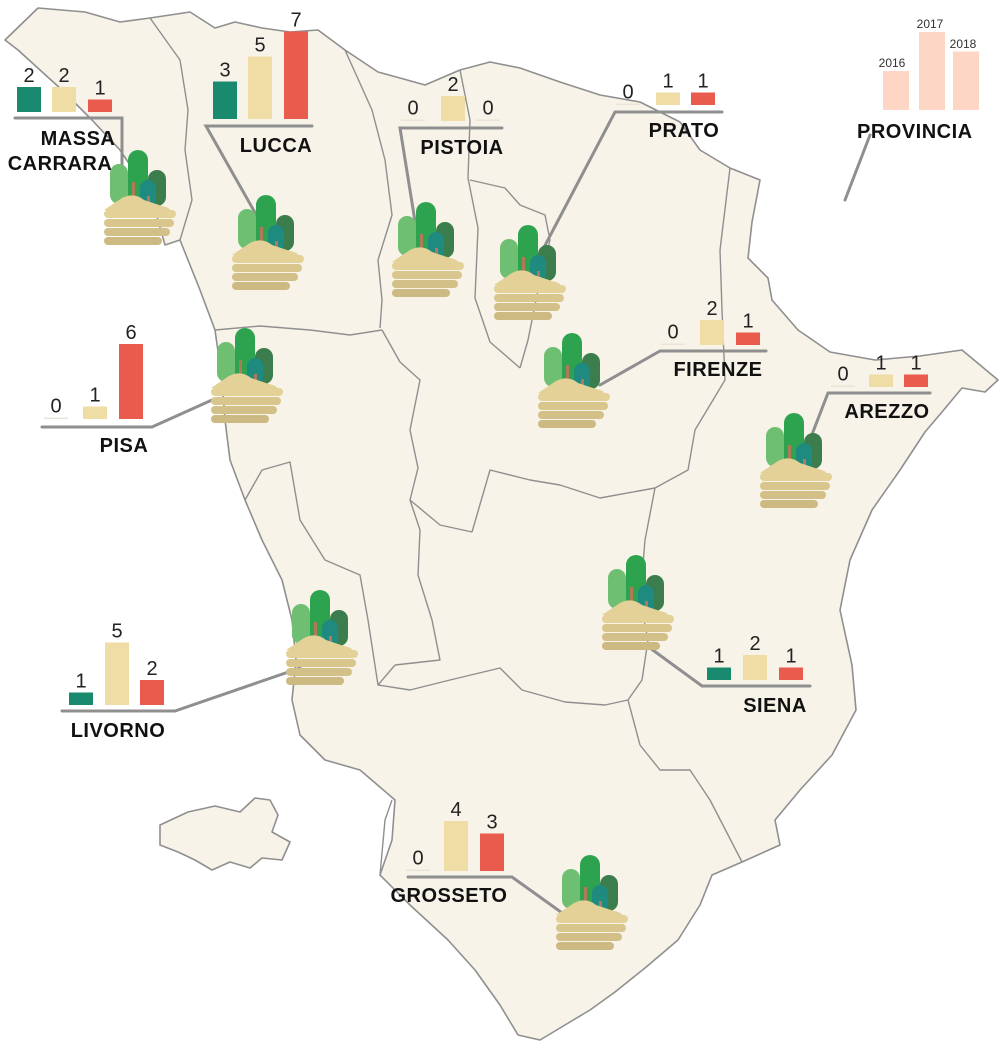  I want to click on value-label-siena-2016: 1, so click(718, 657).